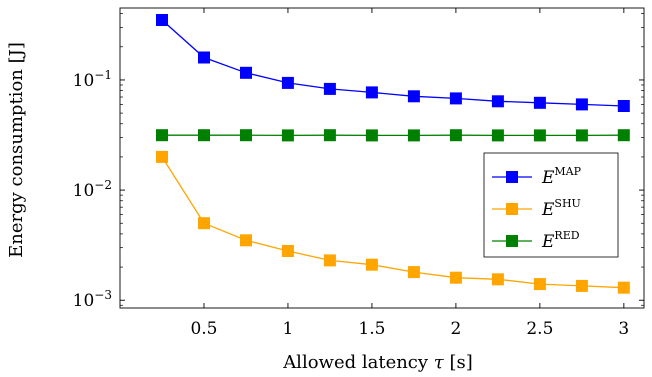 The image size is (652, 377). What do you see at coordinates (377, 362) in the screenshot?
I see `x-axis-label: Allowed latency τ [s]` at bounding box center [377, 362].